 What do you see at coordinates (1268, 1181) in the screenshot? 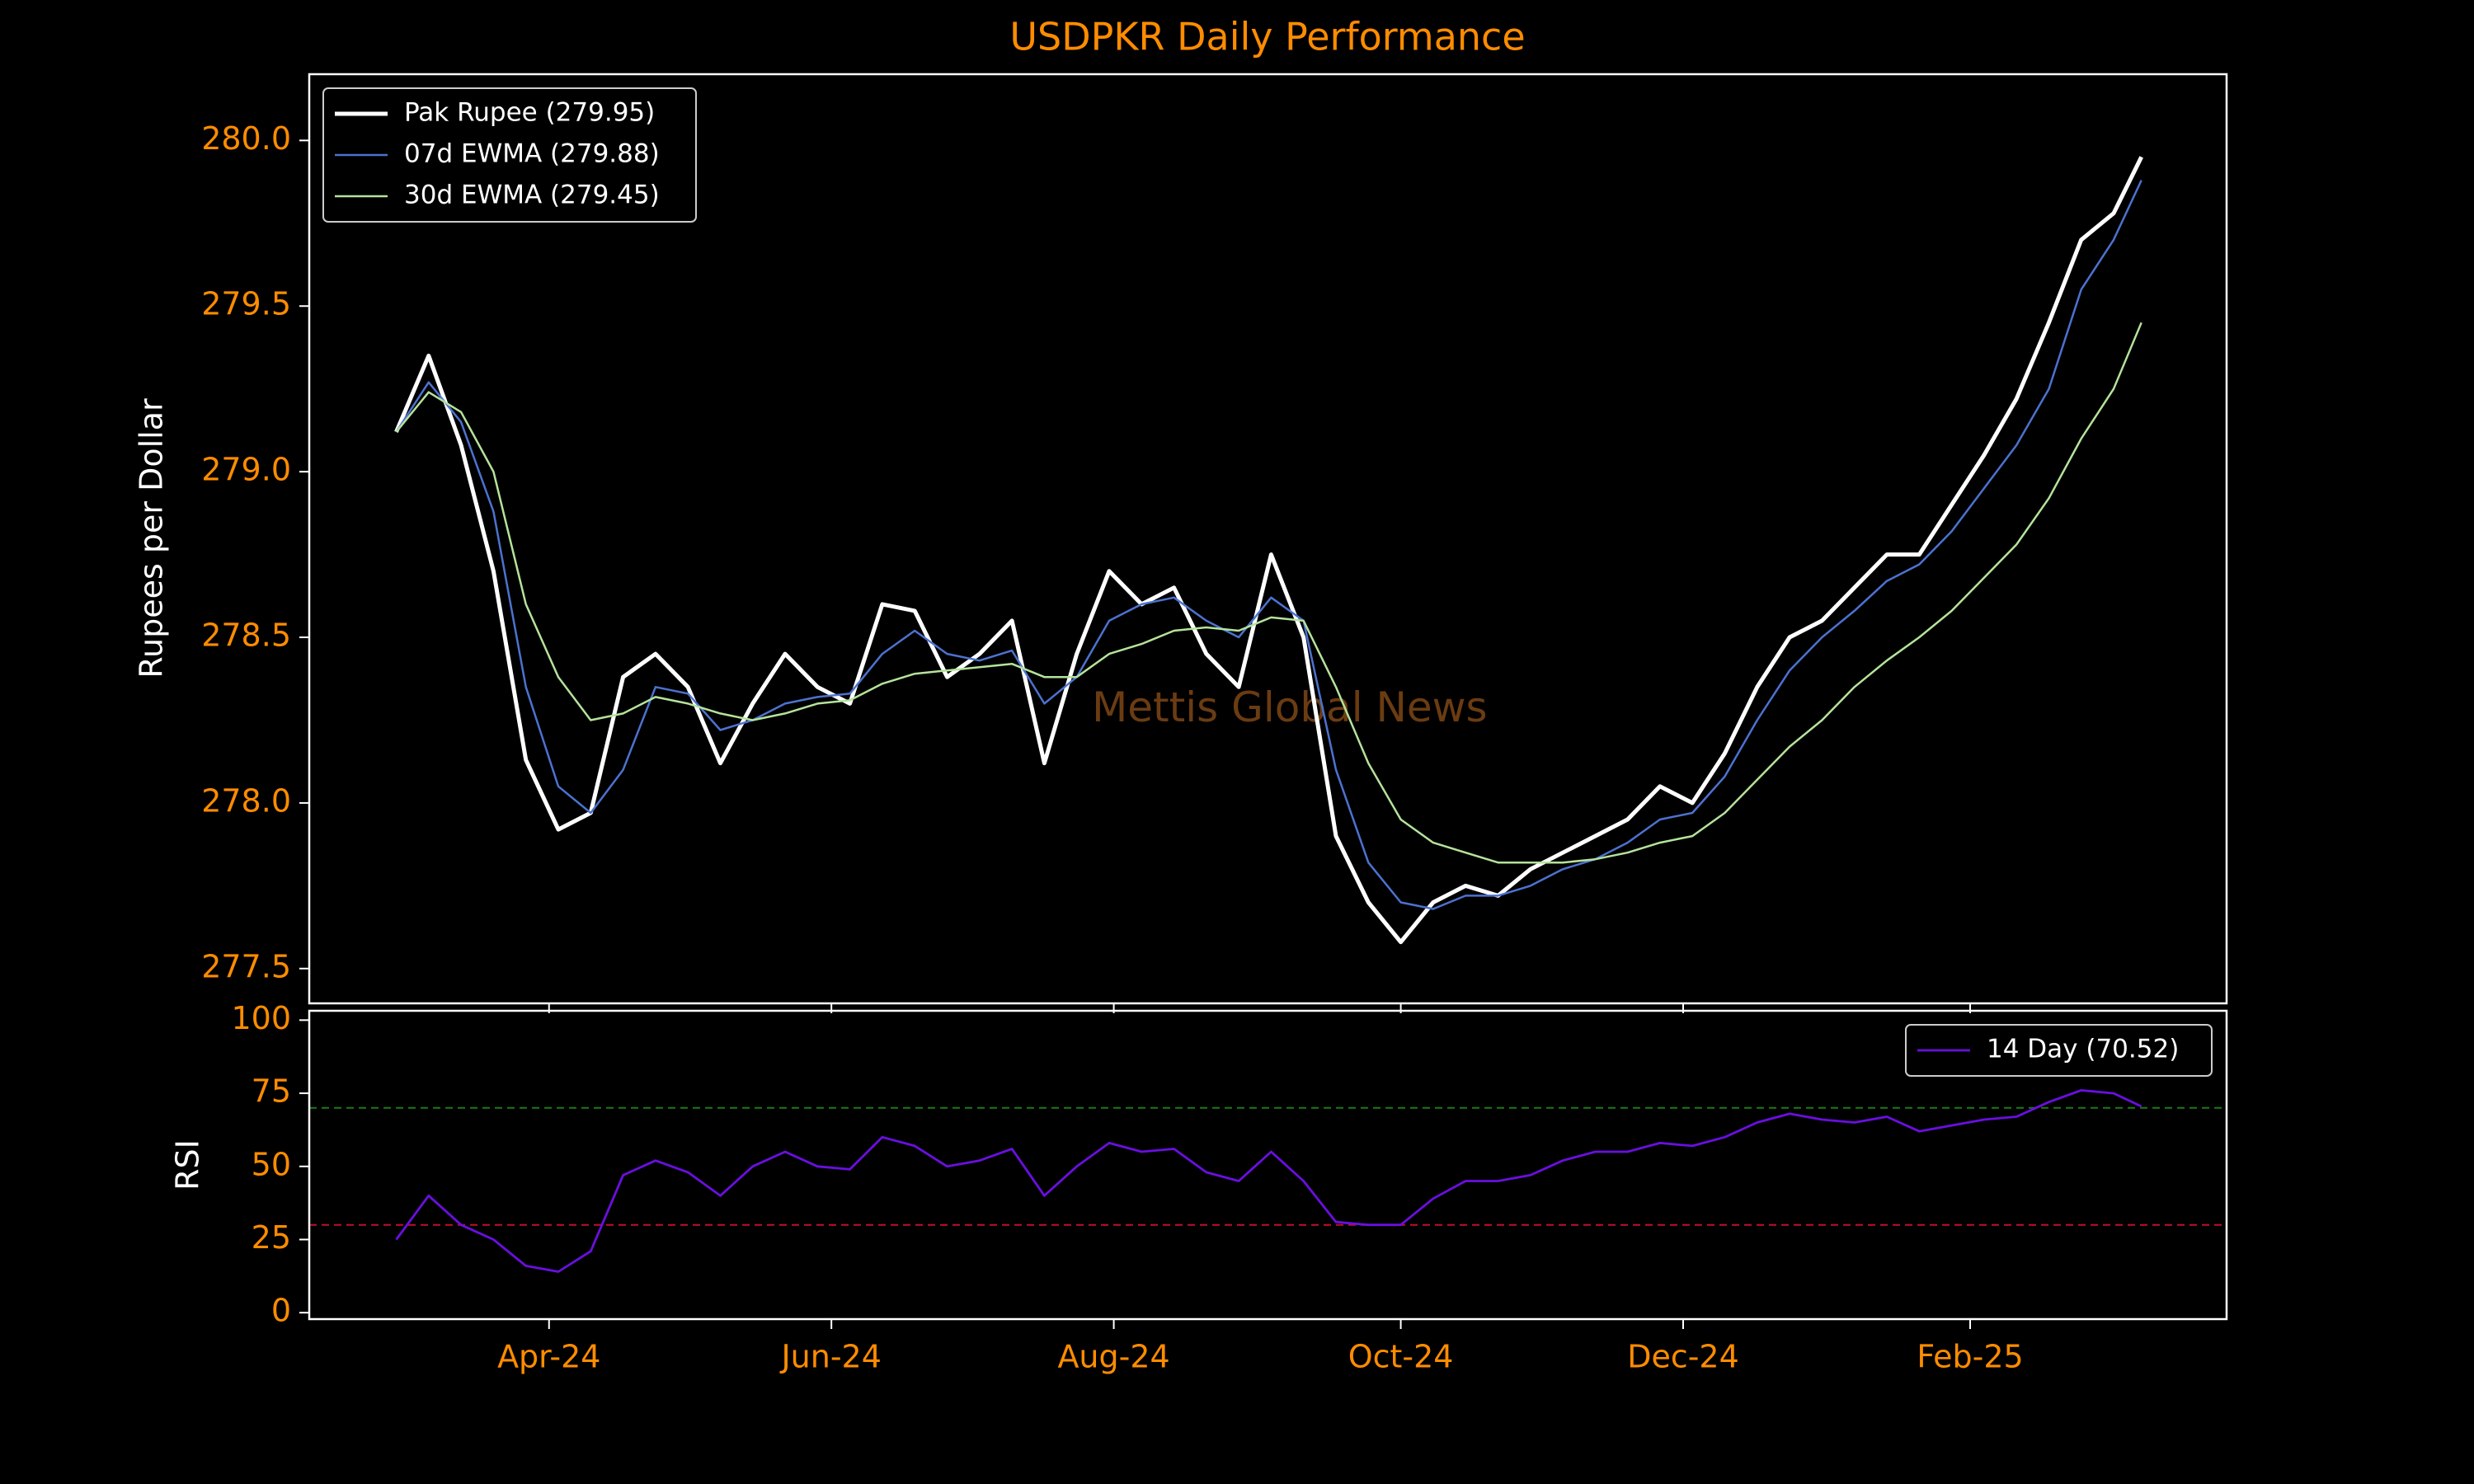
I see `series-line` at bounding box center [1268, 1181].